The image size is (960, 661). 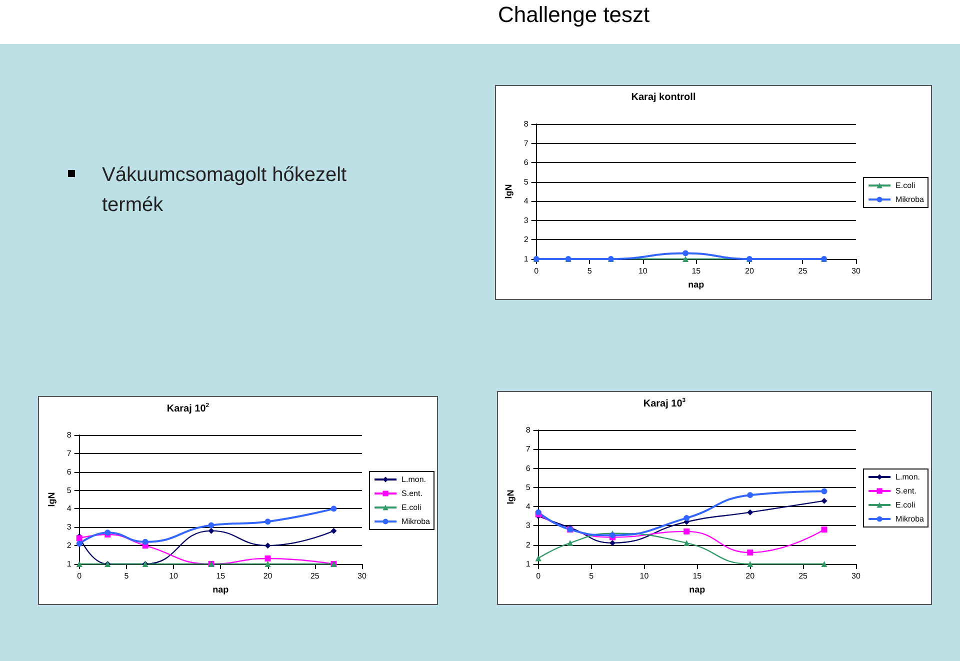 I want to click on chart-title: Karaj 10$^{3}$, so click(x=664, y=404).